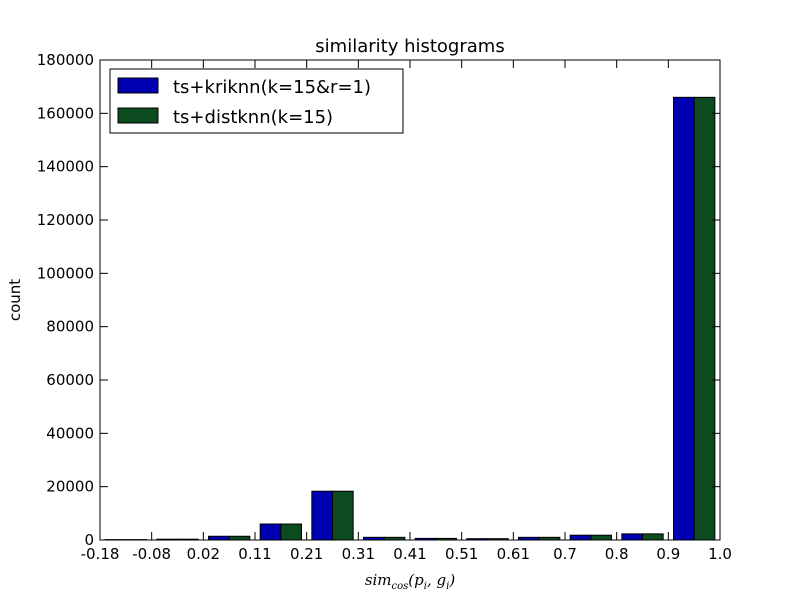 Image resolution: width=800 pixels, height=600 pixels. What do you see at coordinates (65, 113) in the screenshot?
I see `y-tick-label-8: 160000` at bounding box center [65, 113].